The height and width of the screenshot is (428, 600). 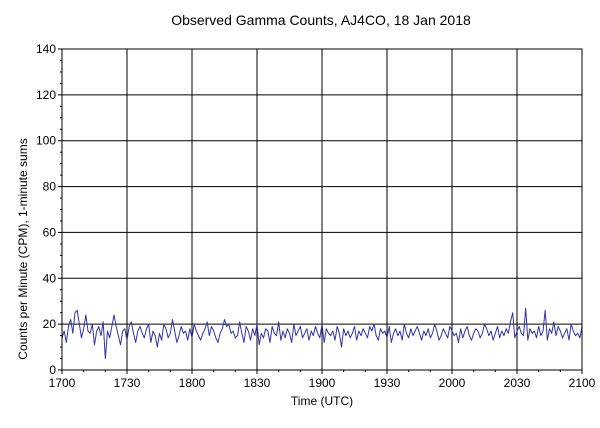 I want to click on y-tick-label: 60, so click(x=50, y=232).